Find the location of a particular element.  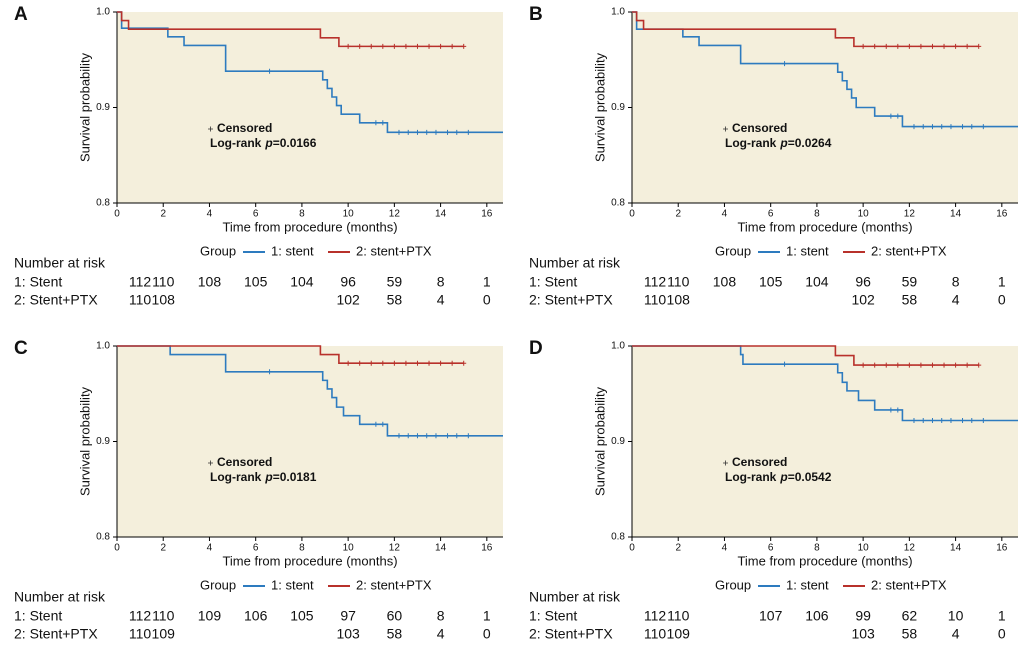

panel-label: B is located at coordinates (536, 14).